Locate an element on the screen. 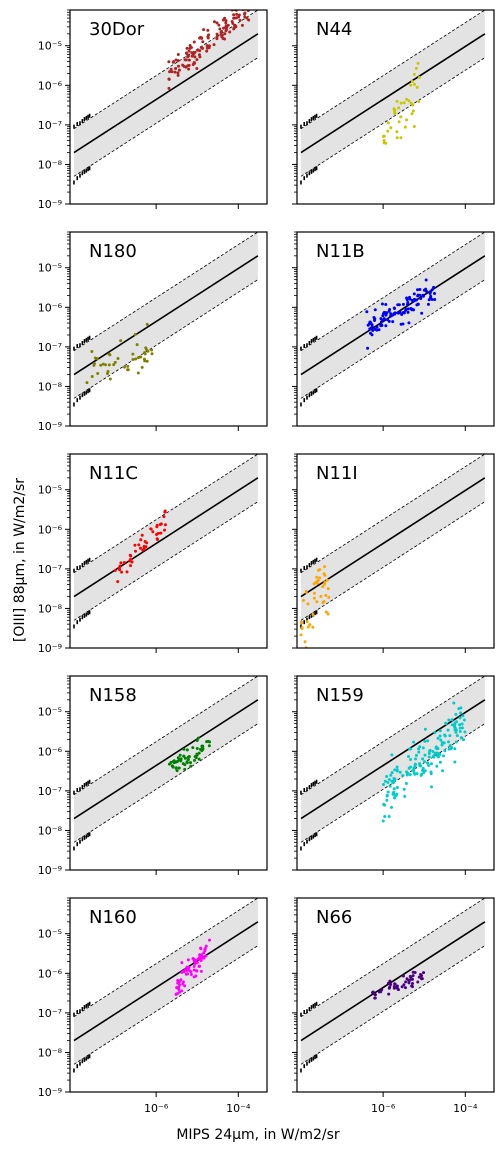 Image resolution: width=504 pixels, height=1152 pixels. x-tick-label: 10⁻⁴ is located at coordinates (238, 1108).